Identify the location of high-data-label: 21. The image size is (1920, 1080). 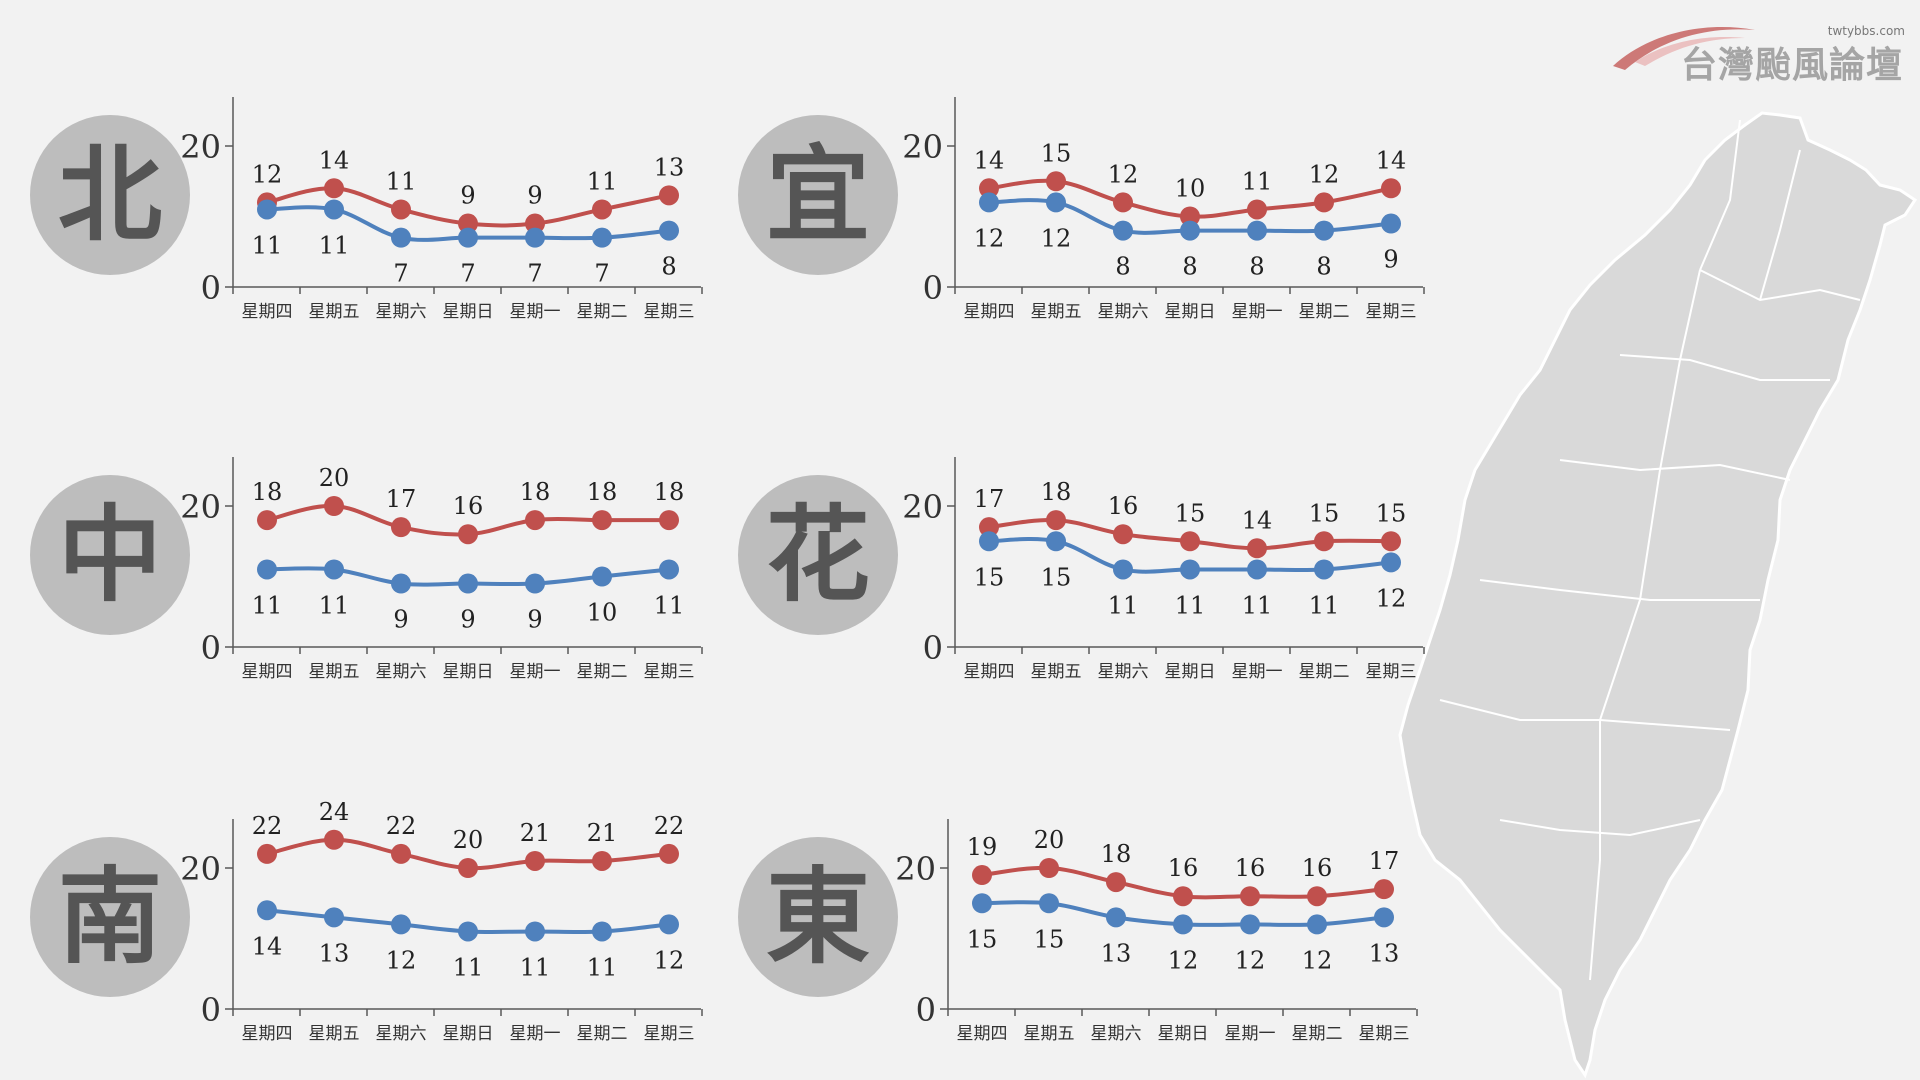
(602, 833).